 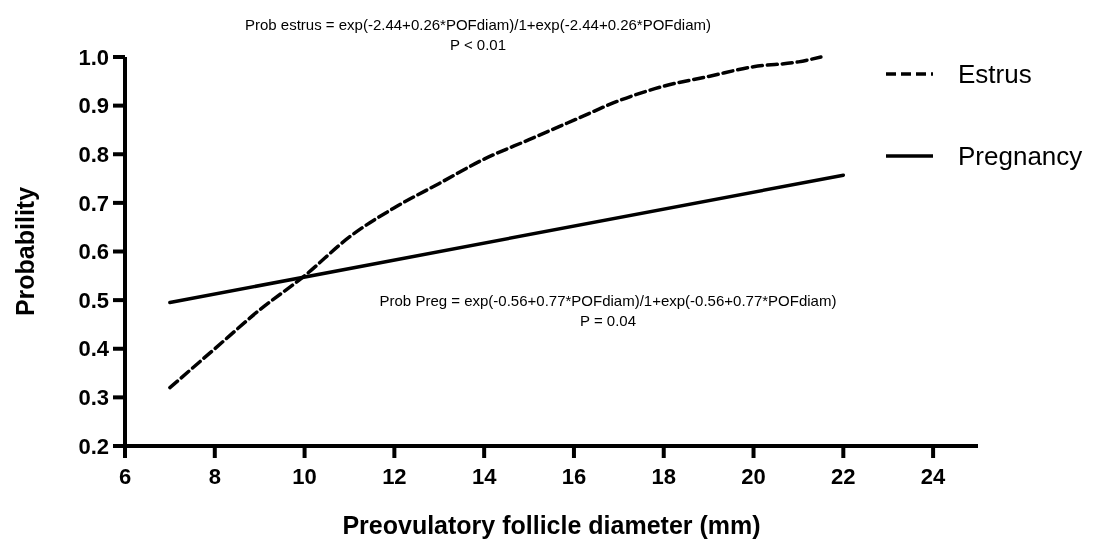 What do you see at coordinates (1020, 156) in the screenshot?
I see `legend-label: Pregnancy` at bounding box center [1020, 156].